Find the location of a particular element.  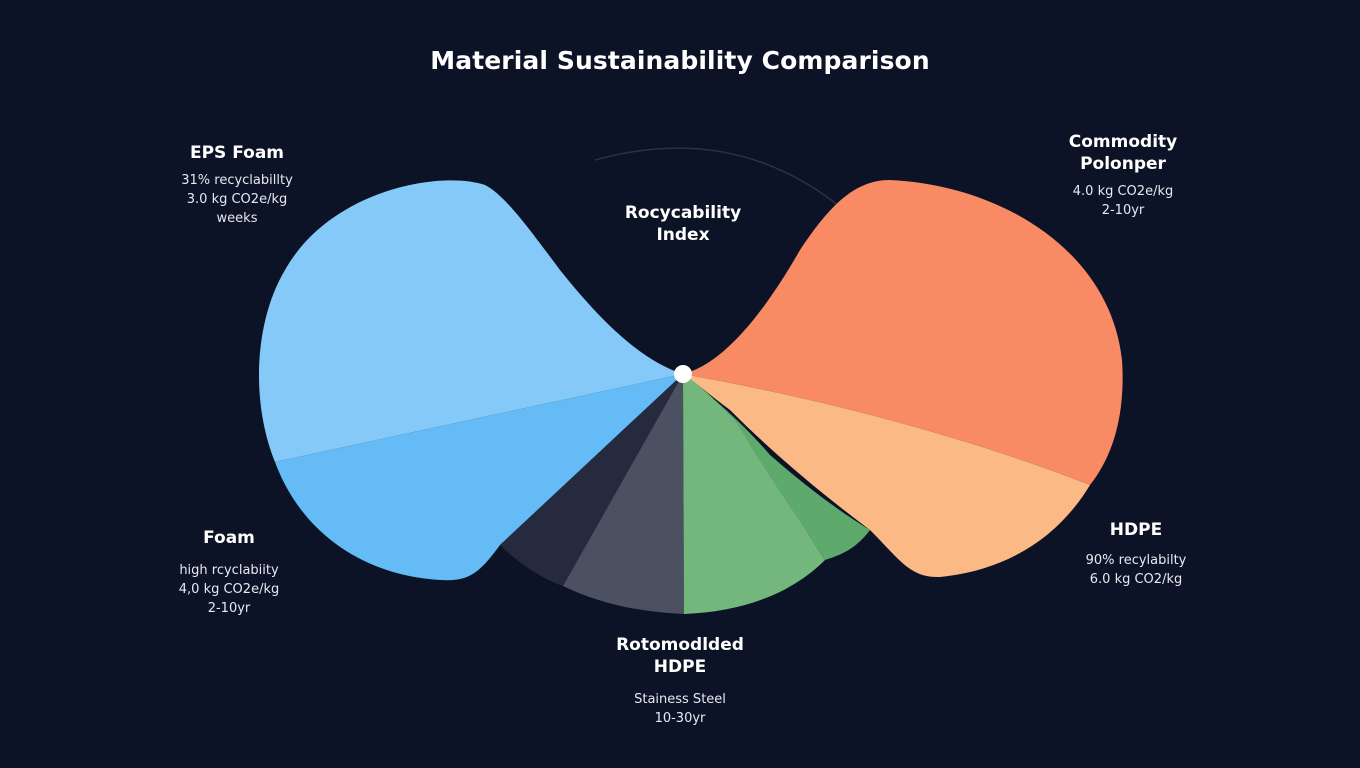

label-hdpe: HDPE 90% recylabilty 6.0 kg CO2/kg is located at coordinates (1136, 554).